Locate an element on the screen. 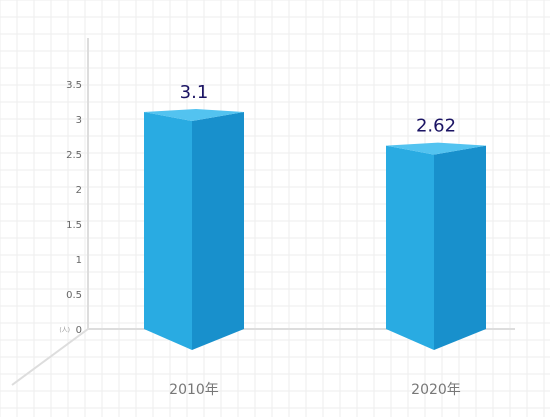 The image size is (550, 417). x-tick-label: 2020年 is located at coordinates (436, 390).